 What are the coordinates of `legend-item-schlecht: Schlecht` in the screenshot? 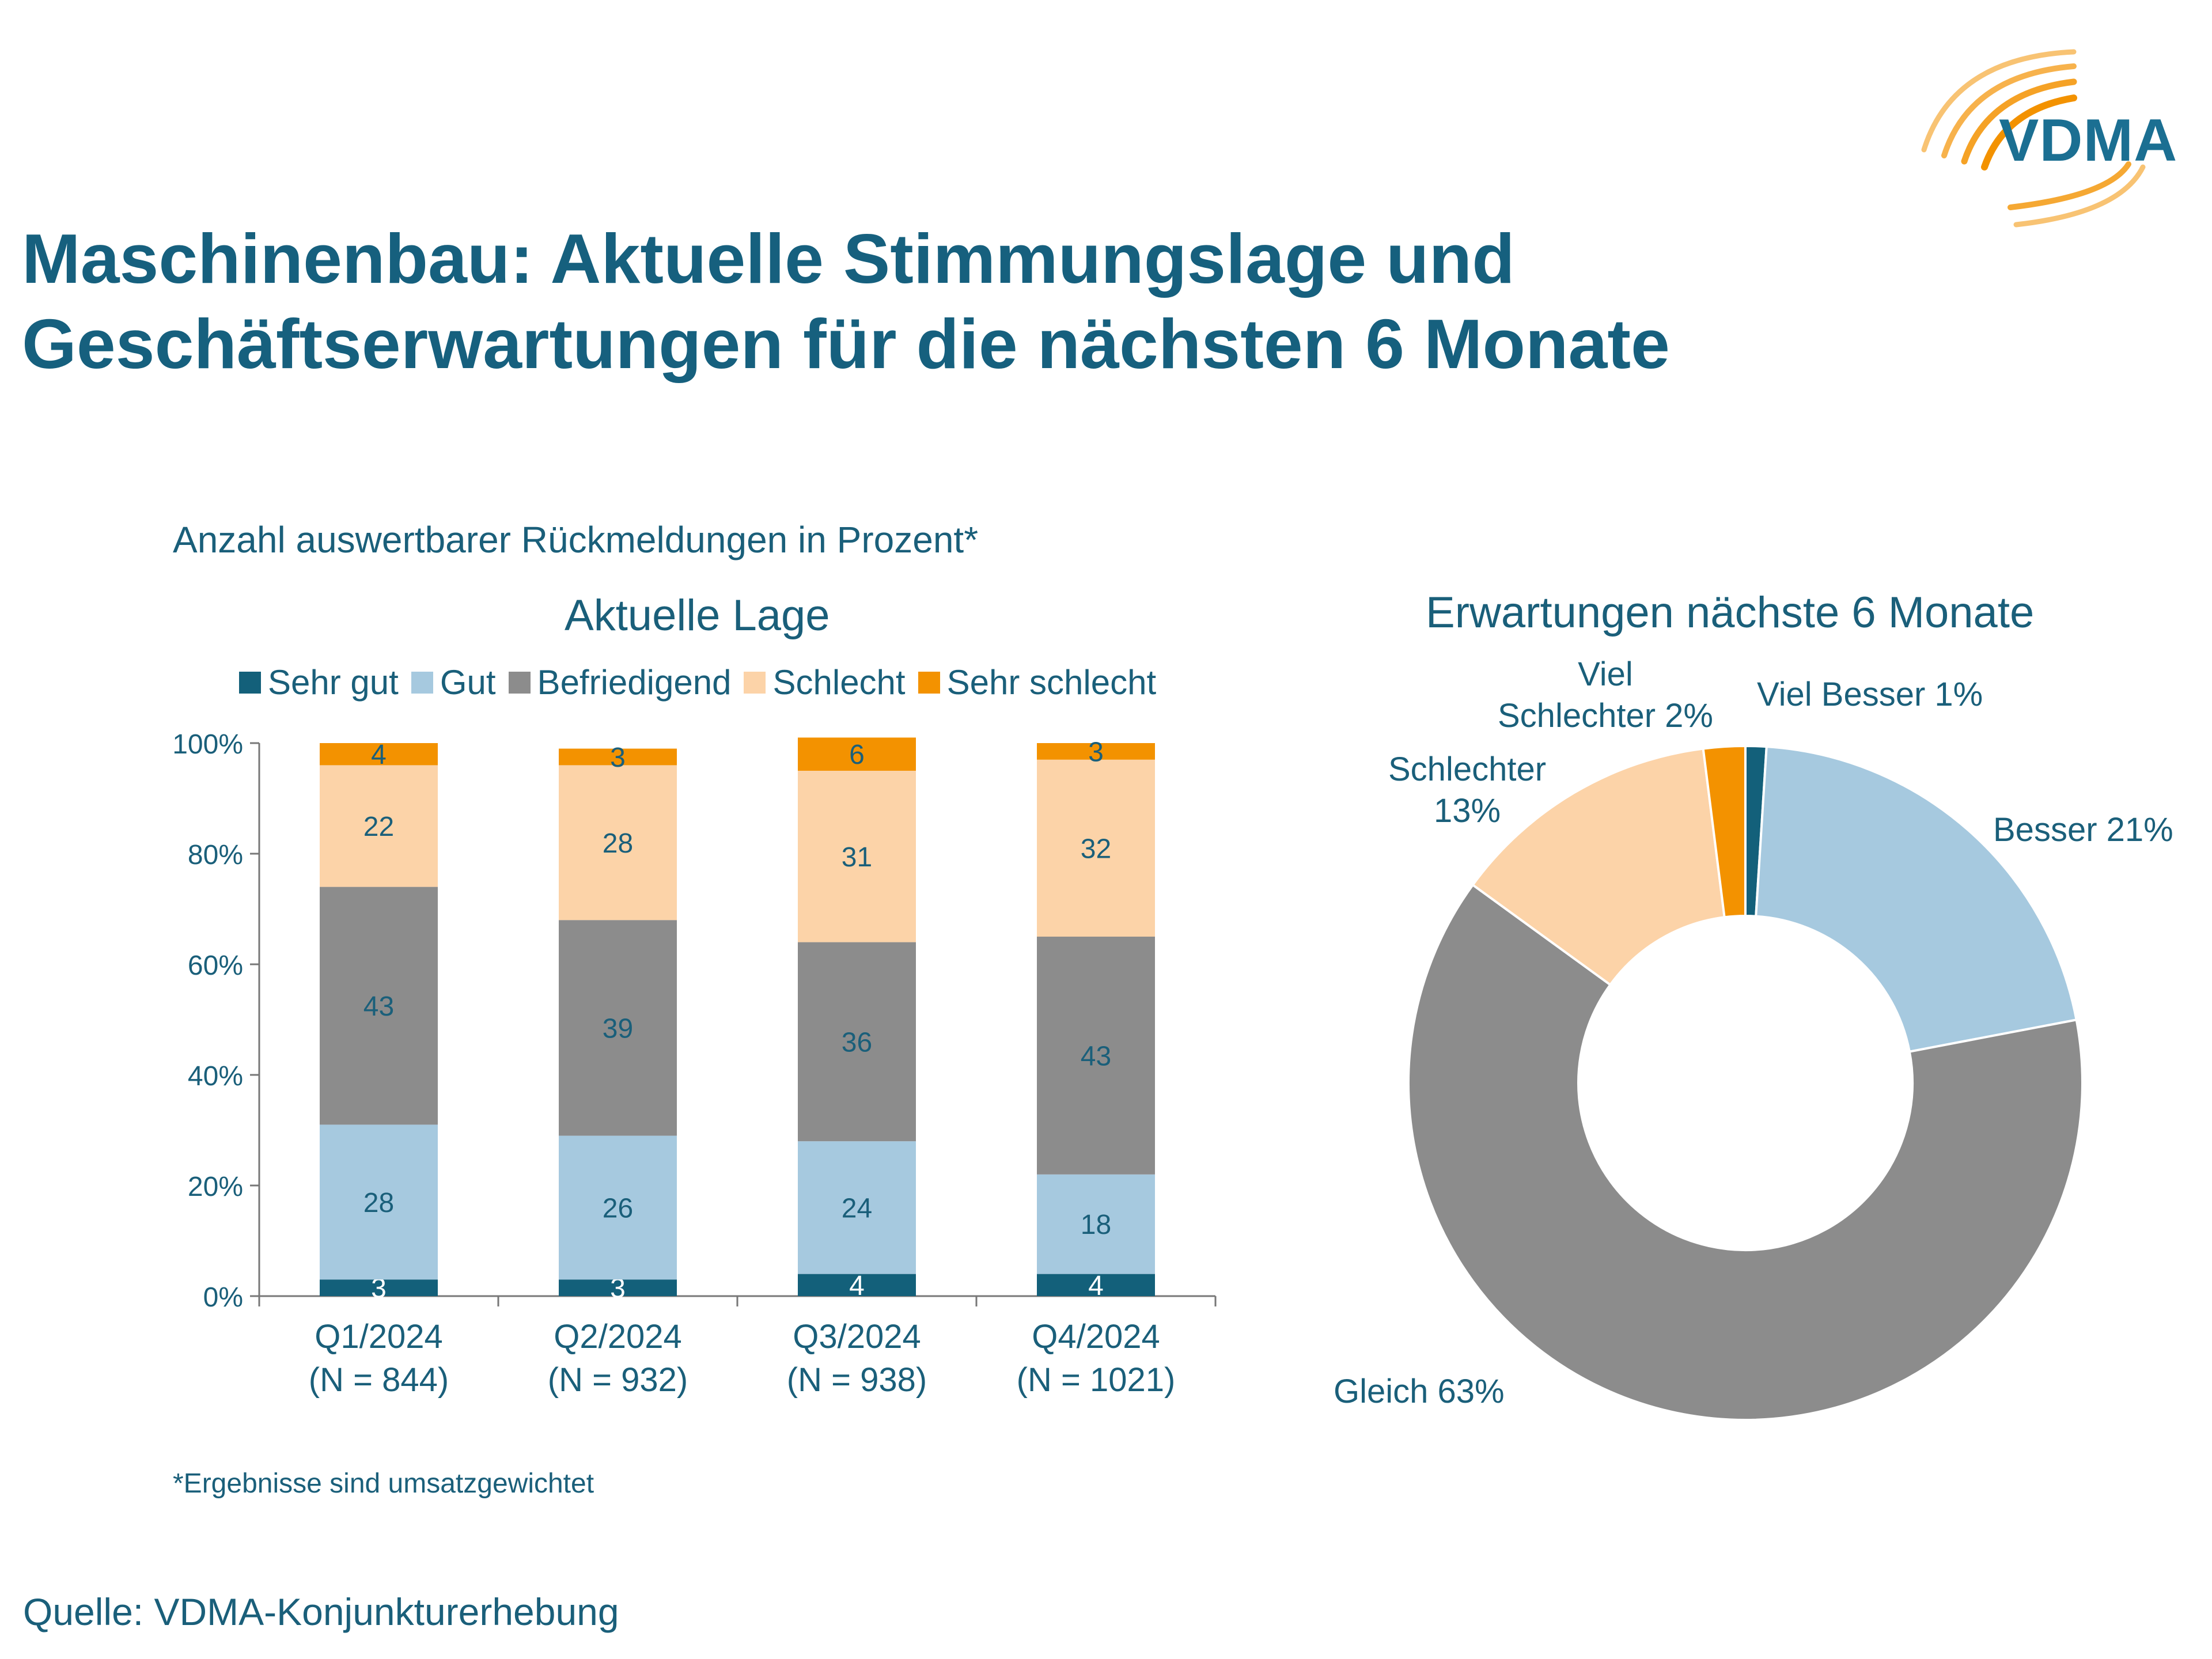 It's located at (825, 682).